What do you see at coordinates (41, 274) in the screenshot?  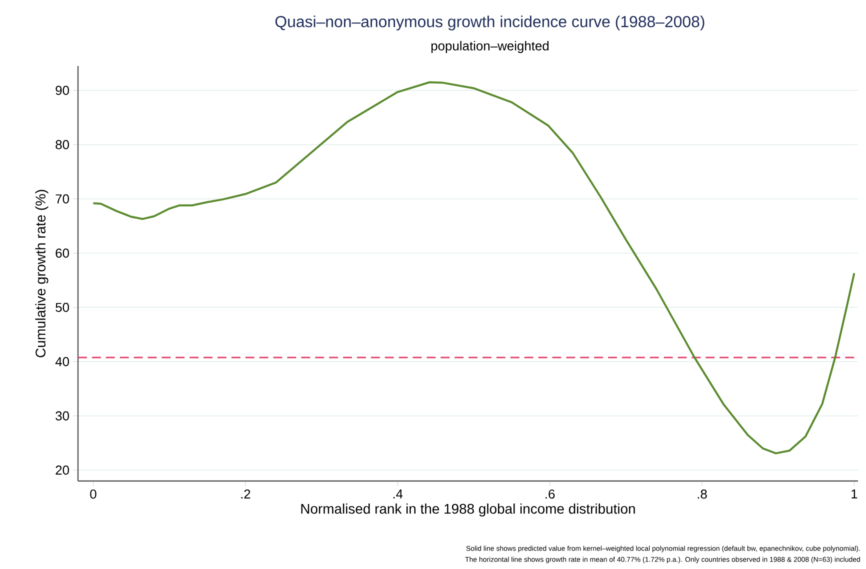 I see `y-axis-title: Cumulative growth rate (%)` at bounding box center [41, 274].